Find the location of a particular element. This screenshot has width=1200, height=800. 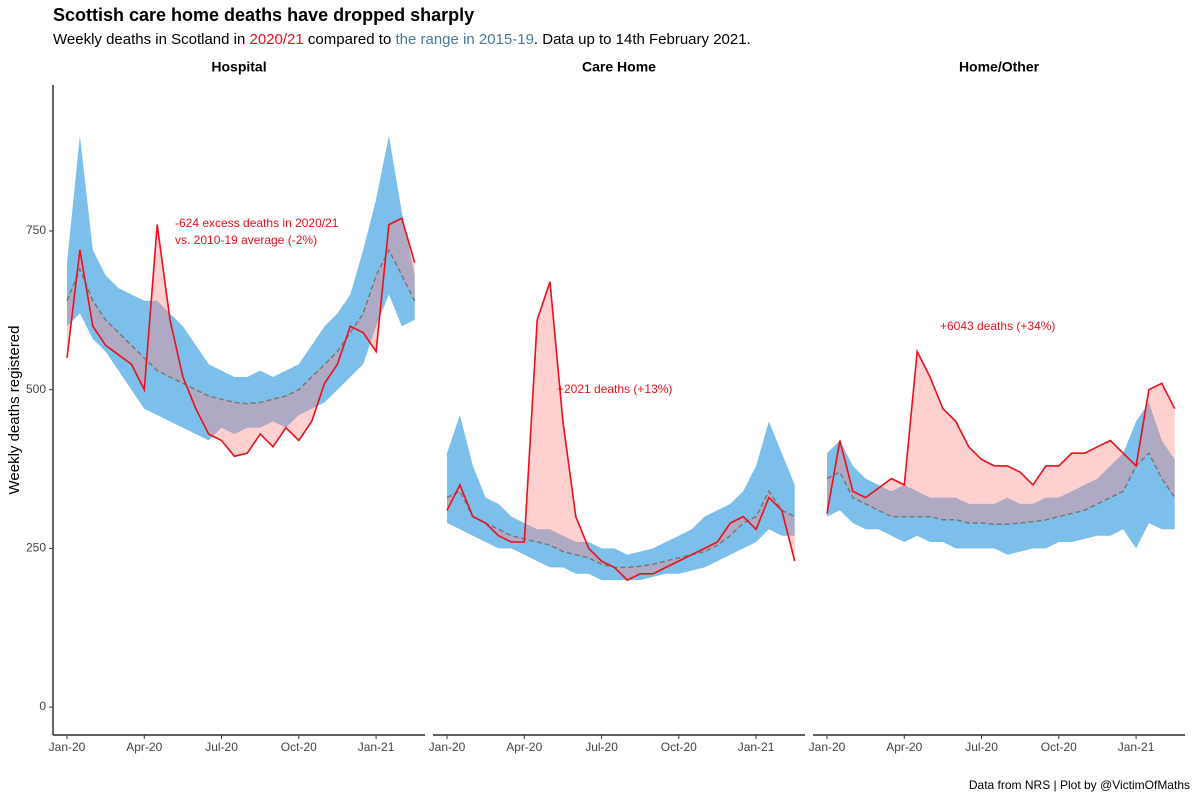

panel-title: Home/Other is located at coordinates (999, 67).